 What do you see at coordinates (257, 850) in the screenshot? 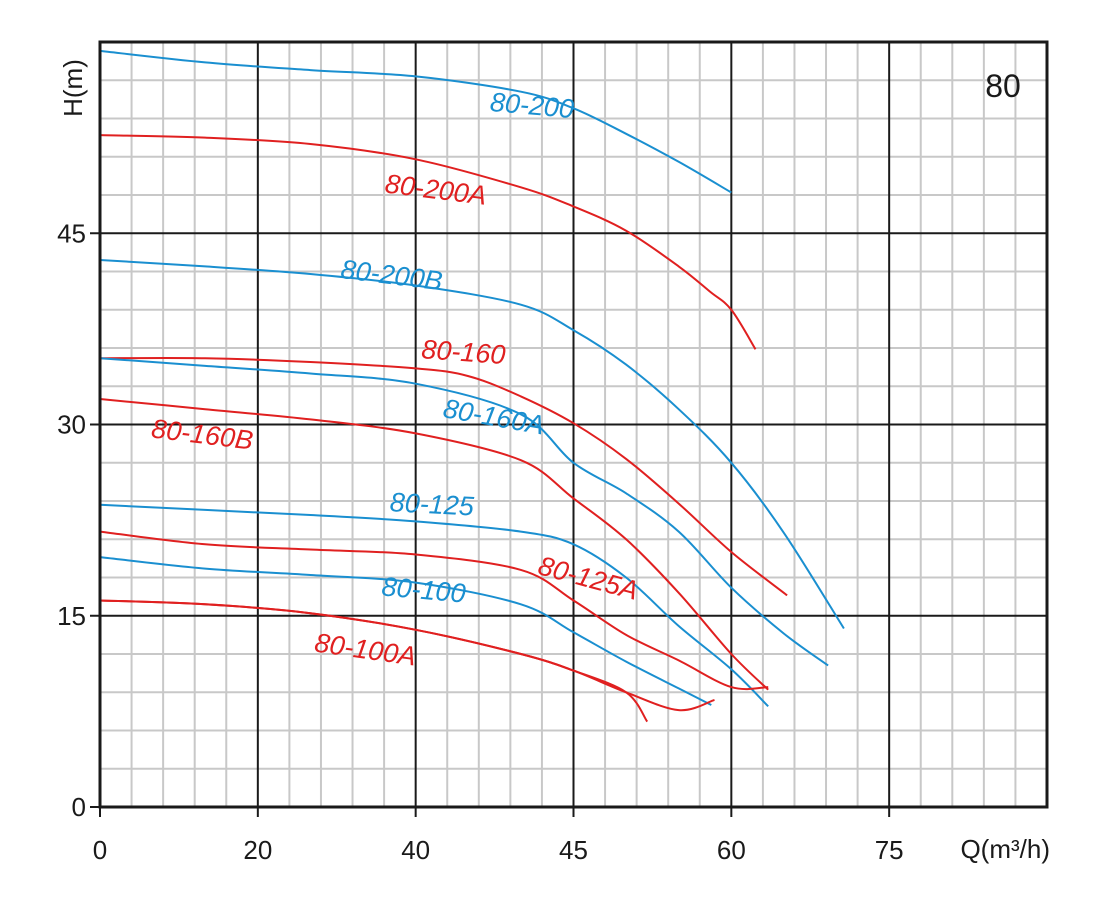
I see `x-tick-label: 20` at bounding box center [257, 850].